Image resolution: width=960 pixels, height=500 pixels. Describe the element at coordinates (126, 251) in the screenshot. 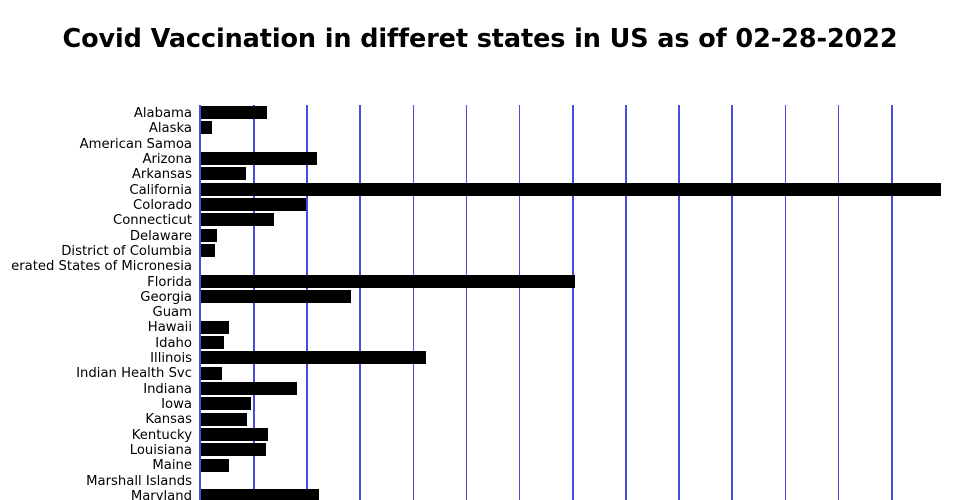

I see `y-axis-label: District of Columbia` at that location.